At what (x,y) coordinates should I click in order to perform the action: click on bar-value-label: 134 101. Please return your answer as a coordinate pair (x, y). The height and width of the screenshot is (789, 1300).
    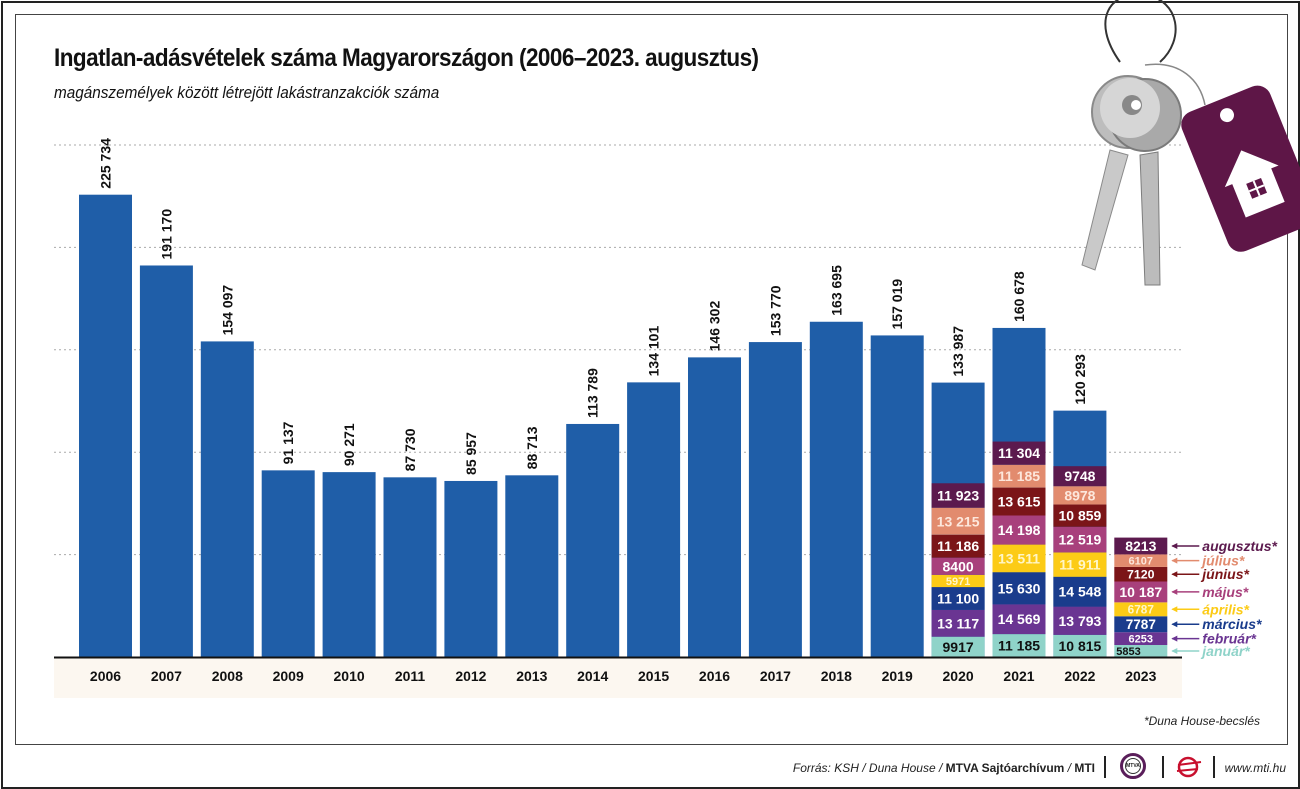
    Looking at the image, I should click on (654, 351).